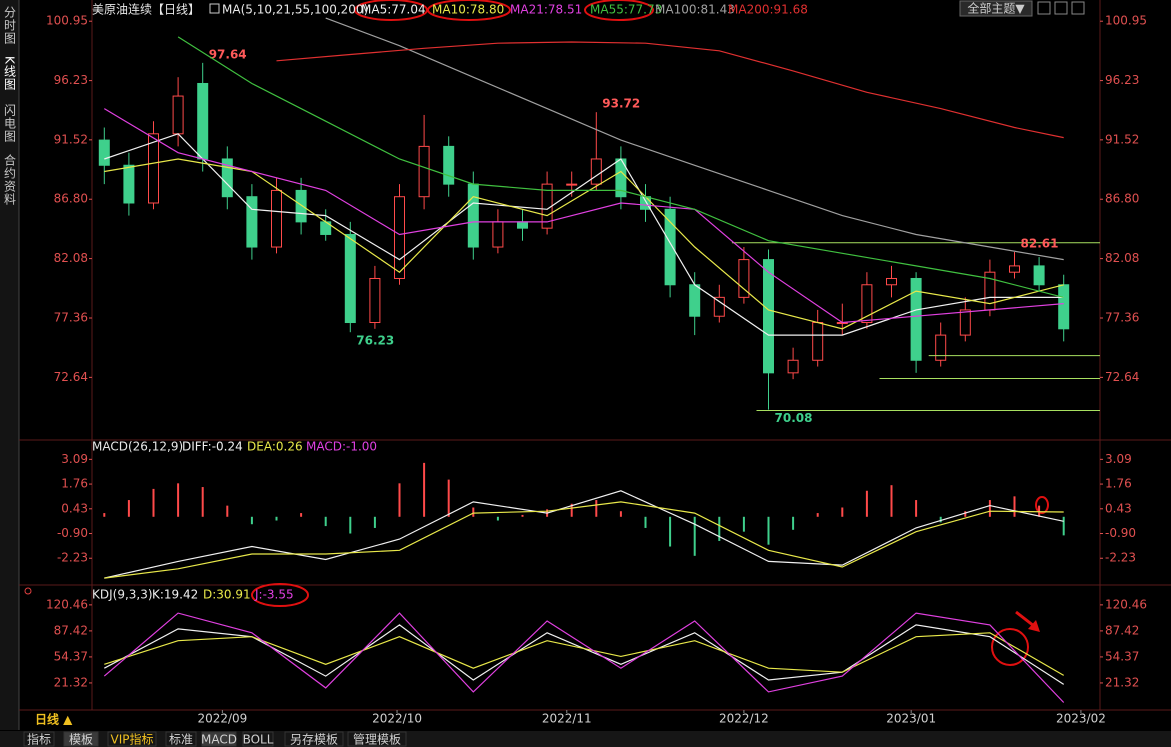 This screenshot has width=1171, height=747. What do you see at coordinates (10, 123) in the screenshot?
I see `sidebar-tab: 闪电图` at bounding box center [10, 123].